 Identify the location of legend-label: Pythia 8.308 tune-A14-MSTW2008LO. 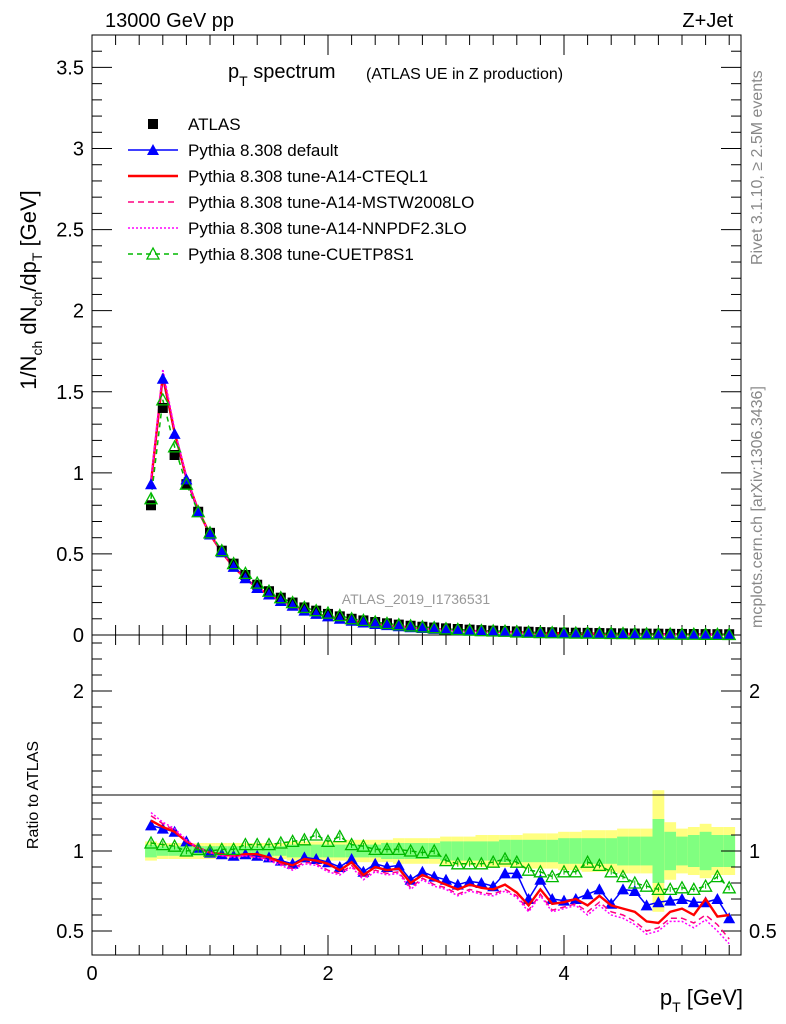
(331, 202).